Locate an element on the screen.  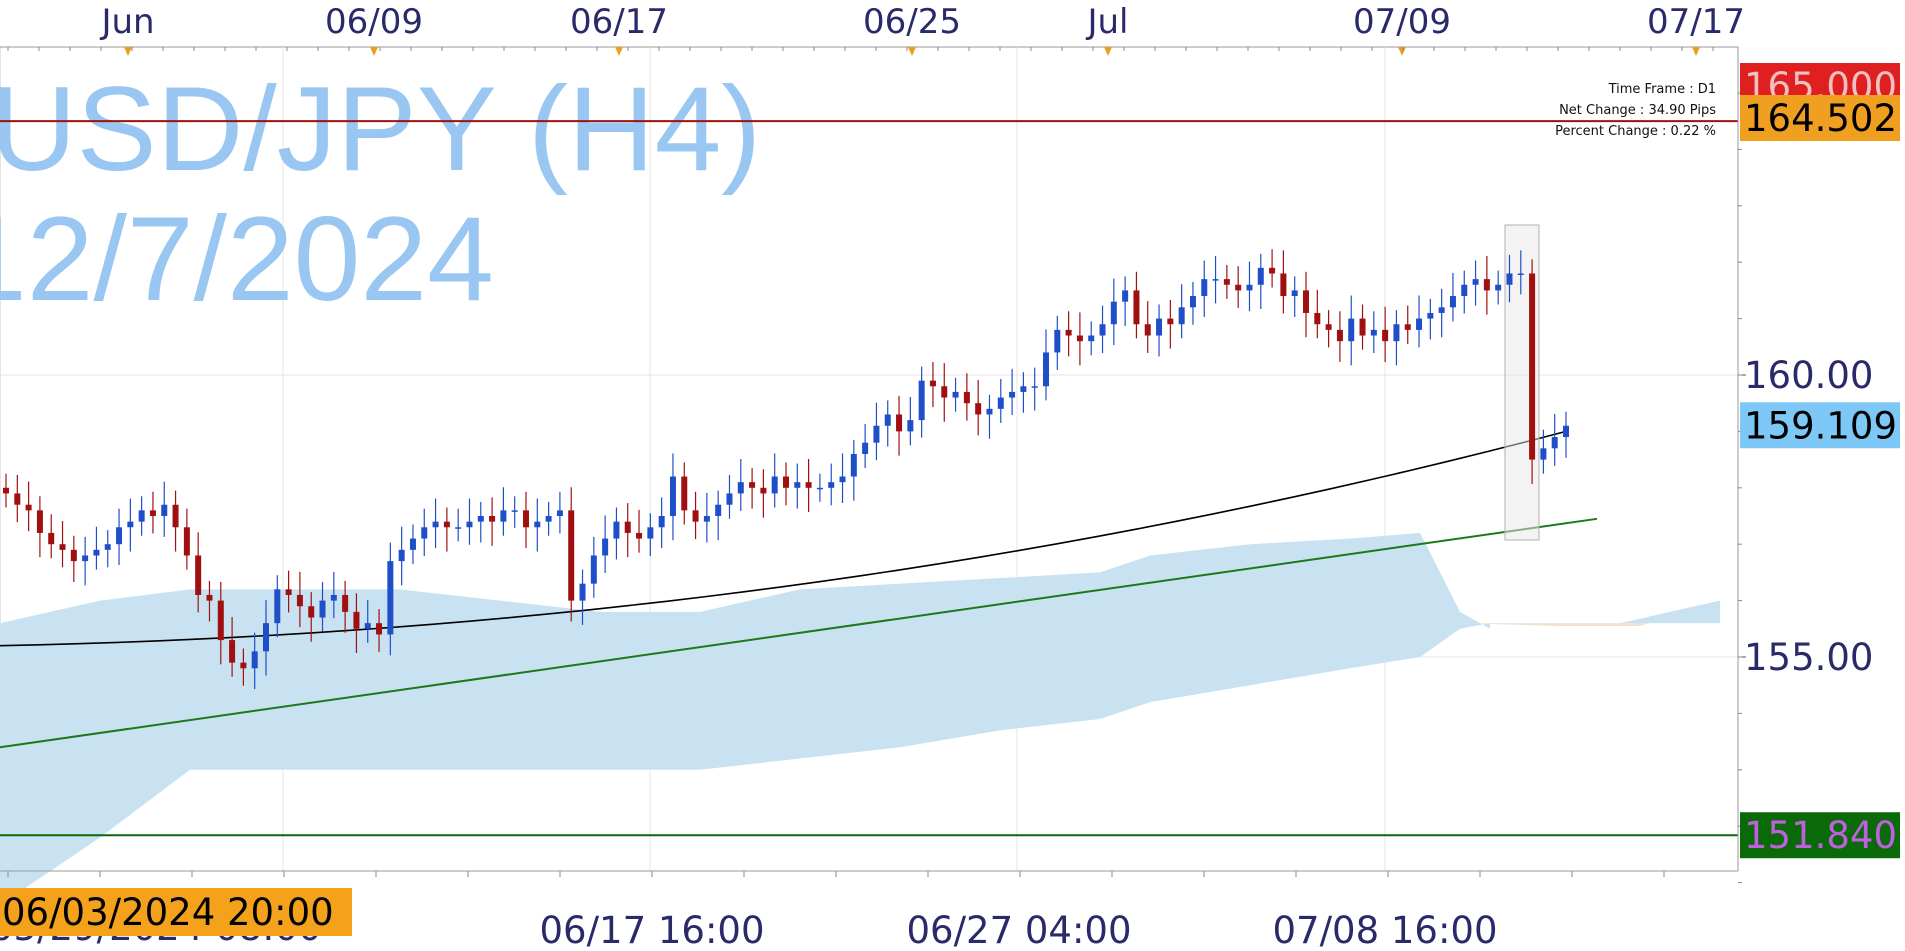
top-tick-label-2: 06/17 is located at coordinates (619, 22).